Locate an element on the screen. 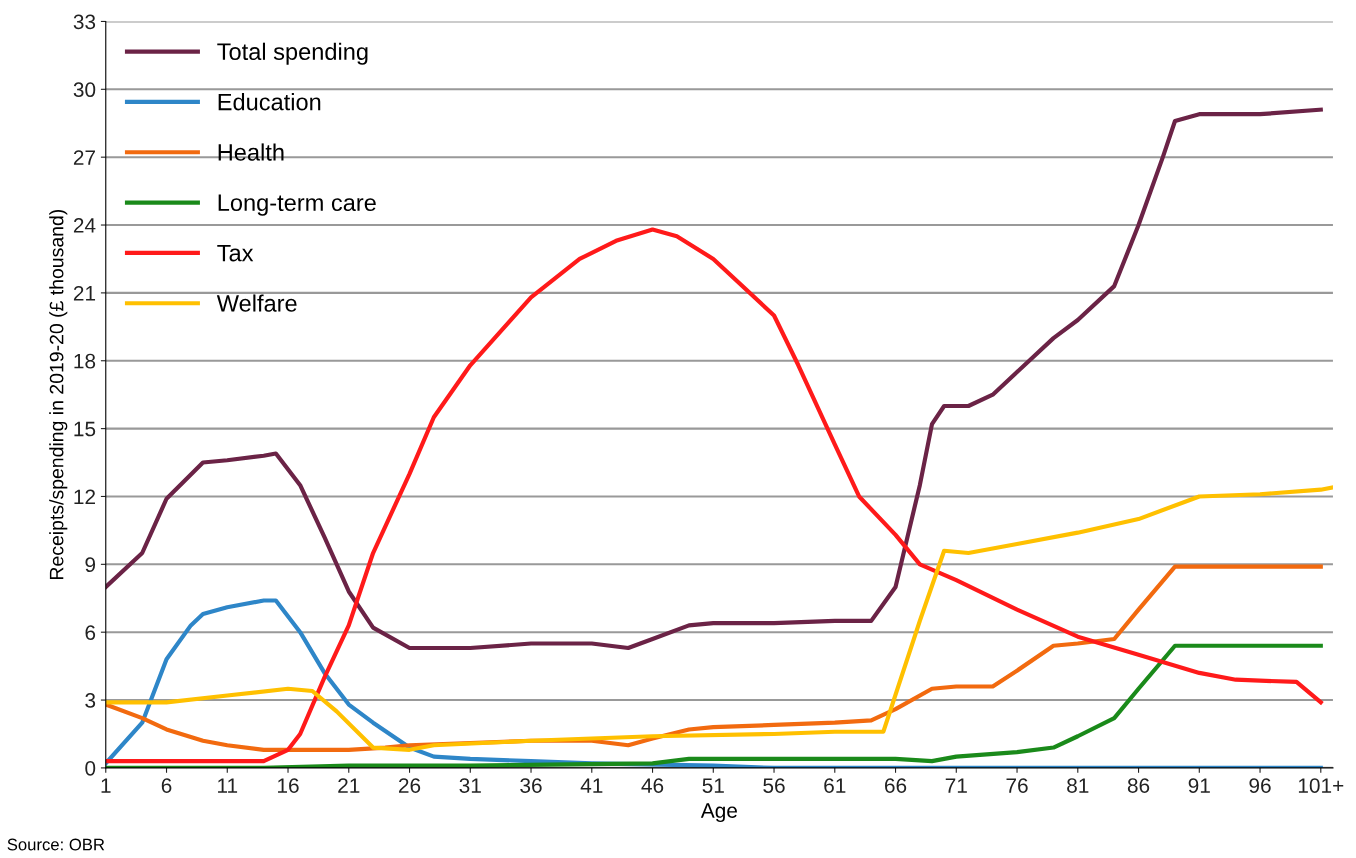 Image resolution: width=1356 pixels, height=858 pixels. x-tick-label: 1 is located at coordinates (106, 785).